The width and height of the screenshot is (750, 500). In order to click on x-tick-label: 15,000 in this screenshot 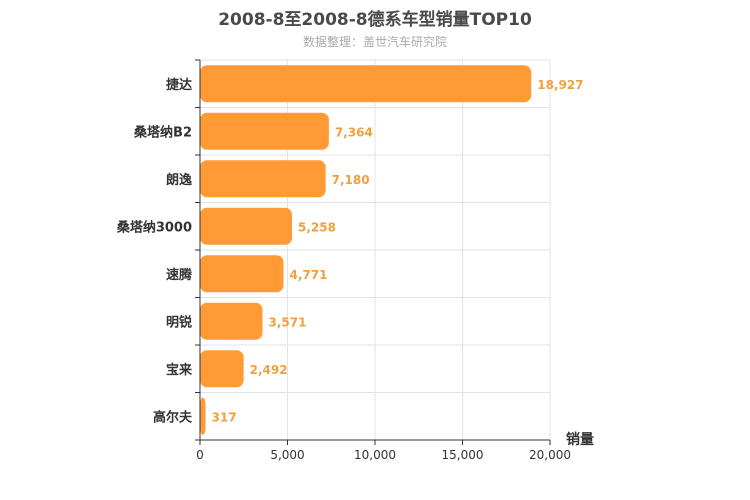, I will do `click(463, 455)`.